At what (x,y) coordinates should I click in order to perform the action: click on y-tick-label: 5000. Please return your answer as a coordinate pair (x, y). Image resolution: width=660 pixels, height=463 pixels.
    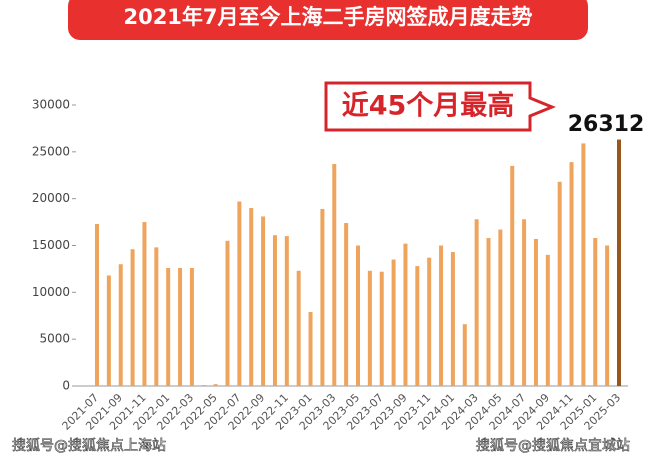
    Looking at the image, I should click on (54, 339).